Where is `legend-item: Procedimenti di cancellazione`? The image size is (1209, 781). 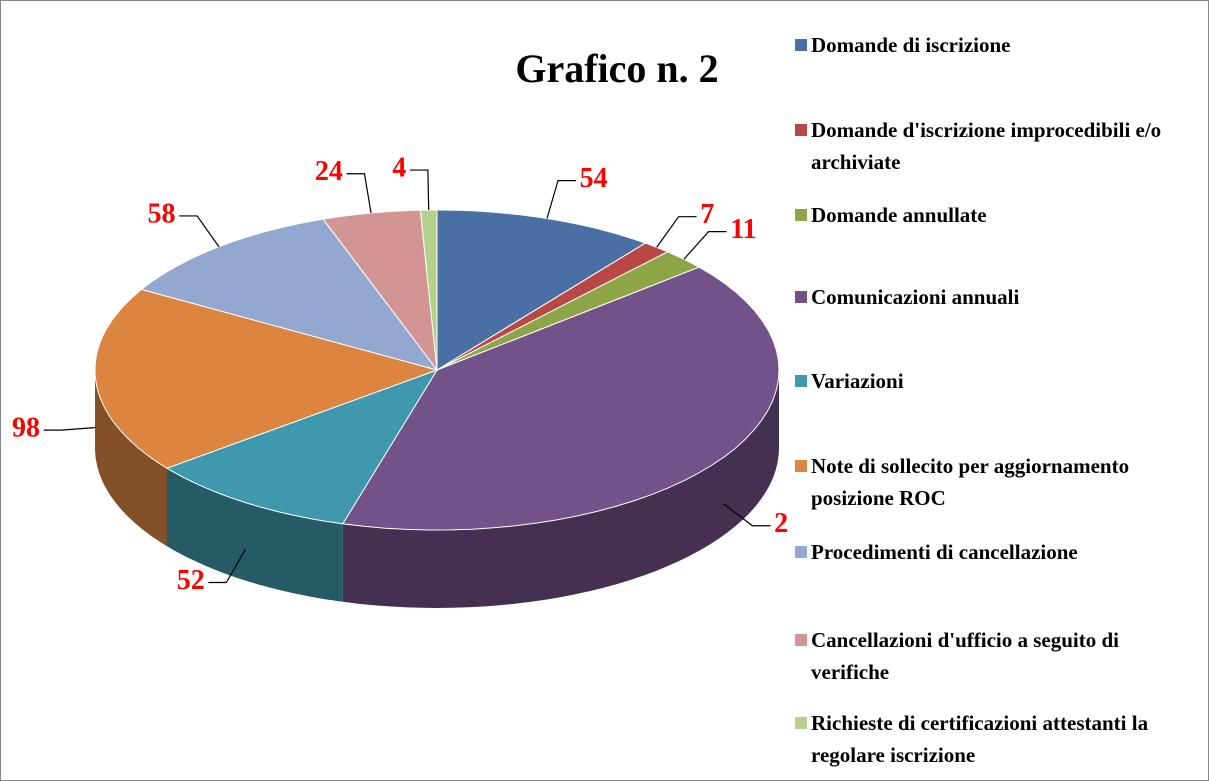 legend-item: Procedimenti di cancellazione is located at coordinates (995, 552).